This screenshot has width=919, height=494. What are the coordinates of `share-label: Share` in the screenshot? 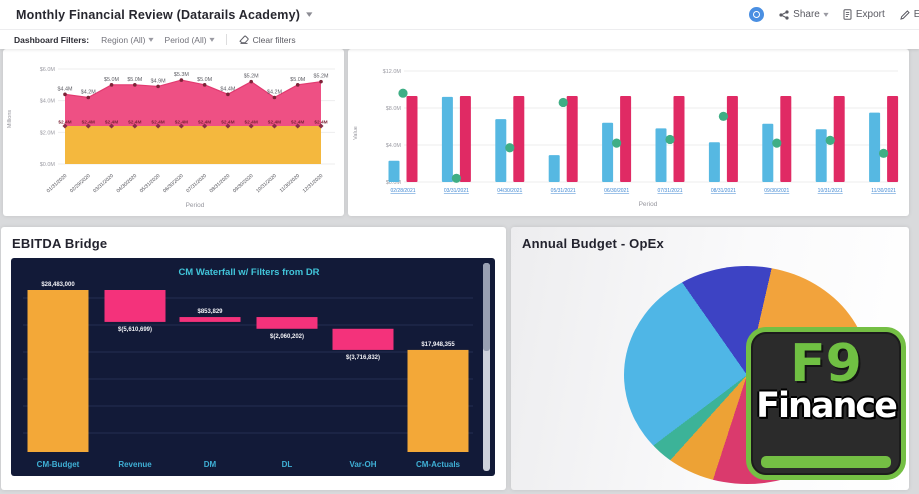 It's located at (806, 14).